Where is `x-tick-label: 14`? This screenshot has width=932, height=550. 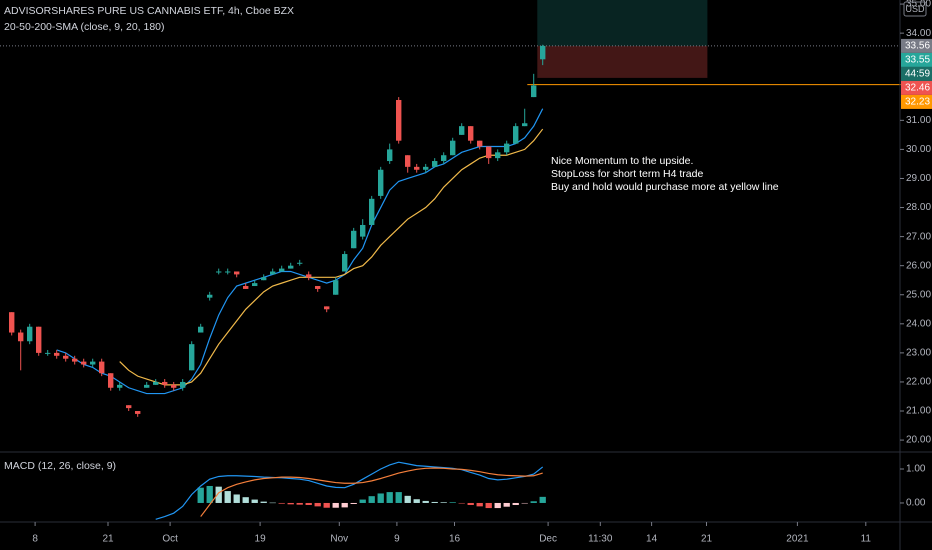
x-tick-label: 14 is located at coordinates (652, 539).